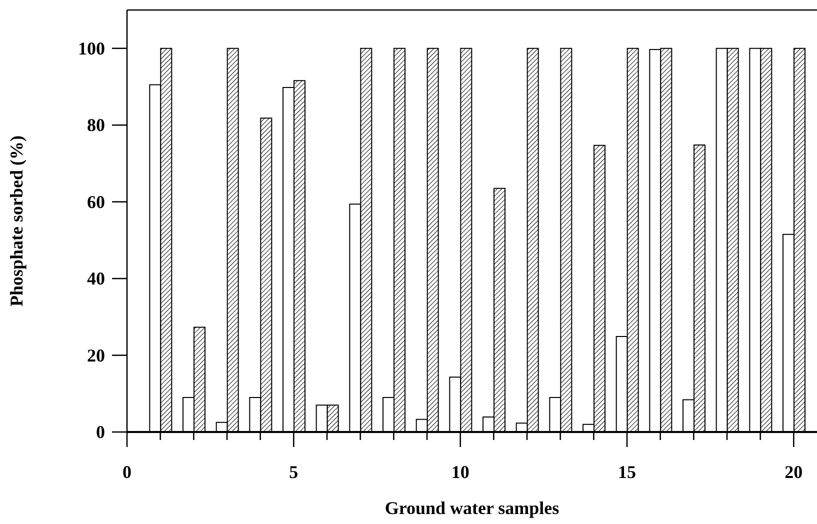 This screenshot has height=524, width=817. I want to click on y-tick-label: 60, so click(96, 202).